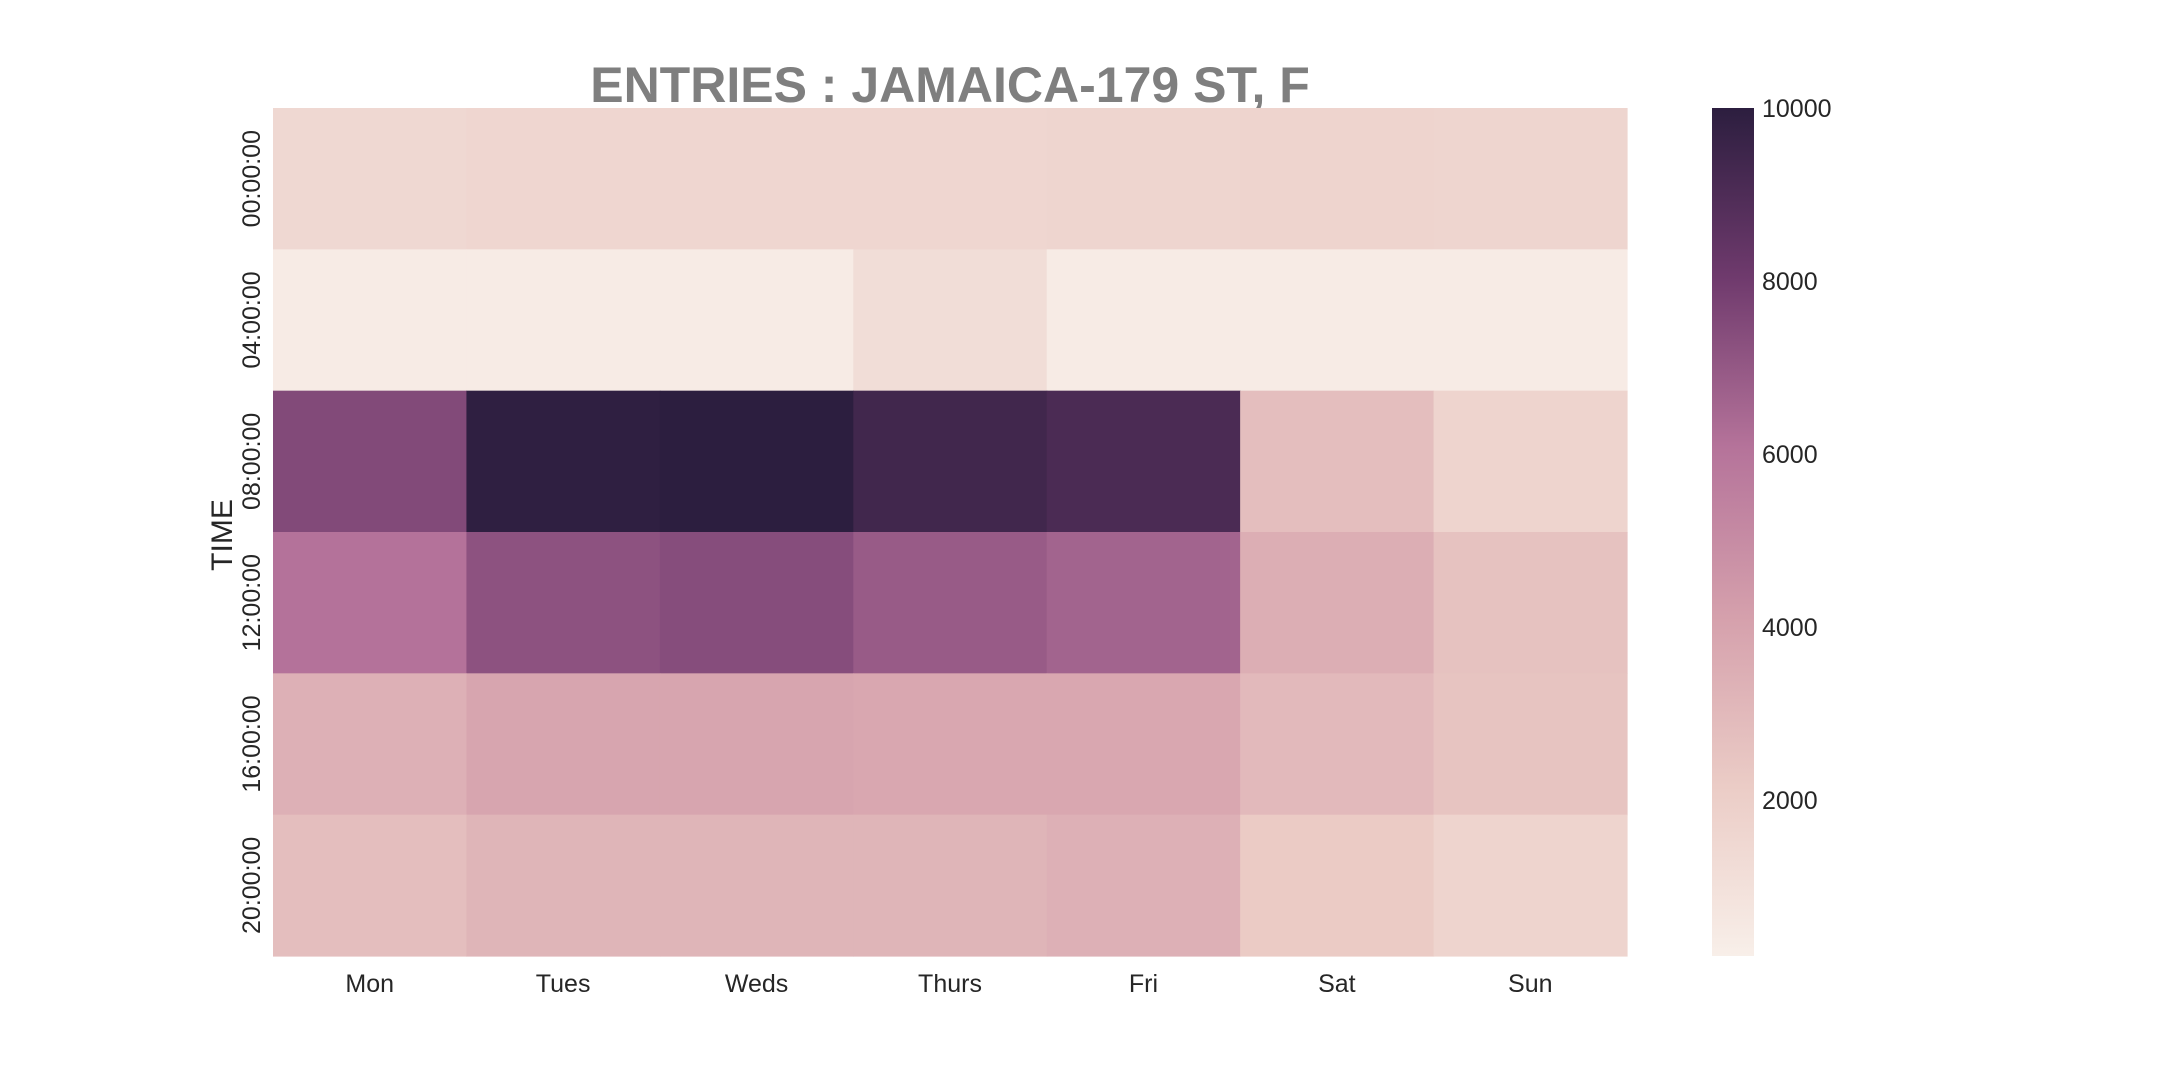  Describe the element at coordinates (252, 602) in the screenshot. I see `y-tick-label: 12:00:00` at that location.